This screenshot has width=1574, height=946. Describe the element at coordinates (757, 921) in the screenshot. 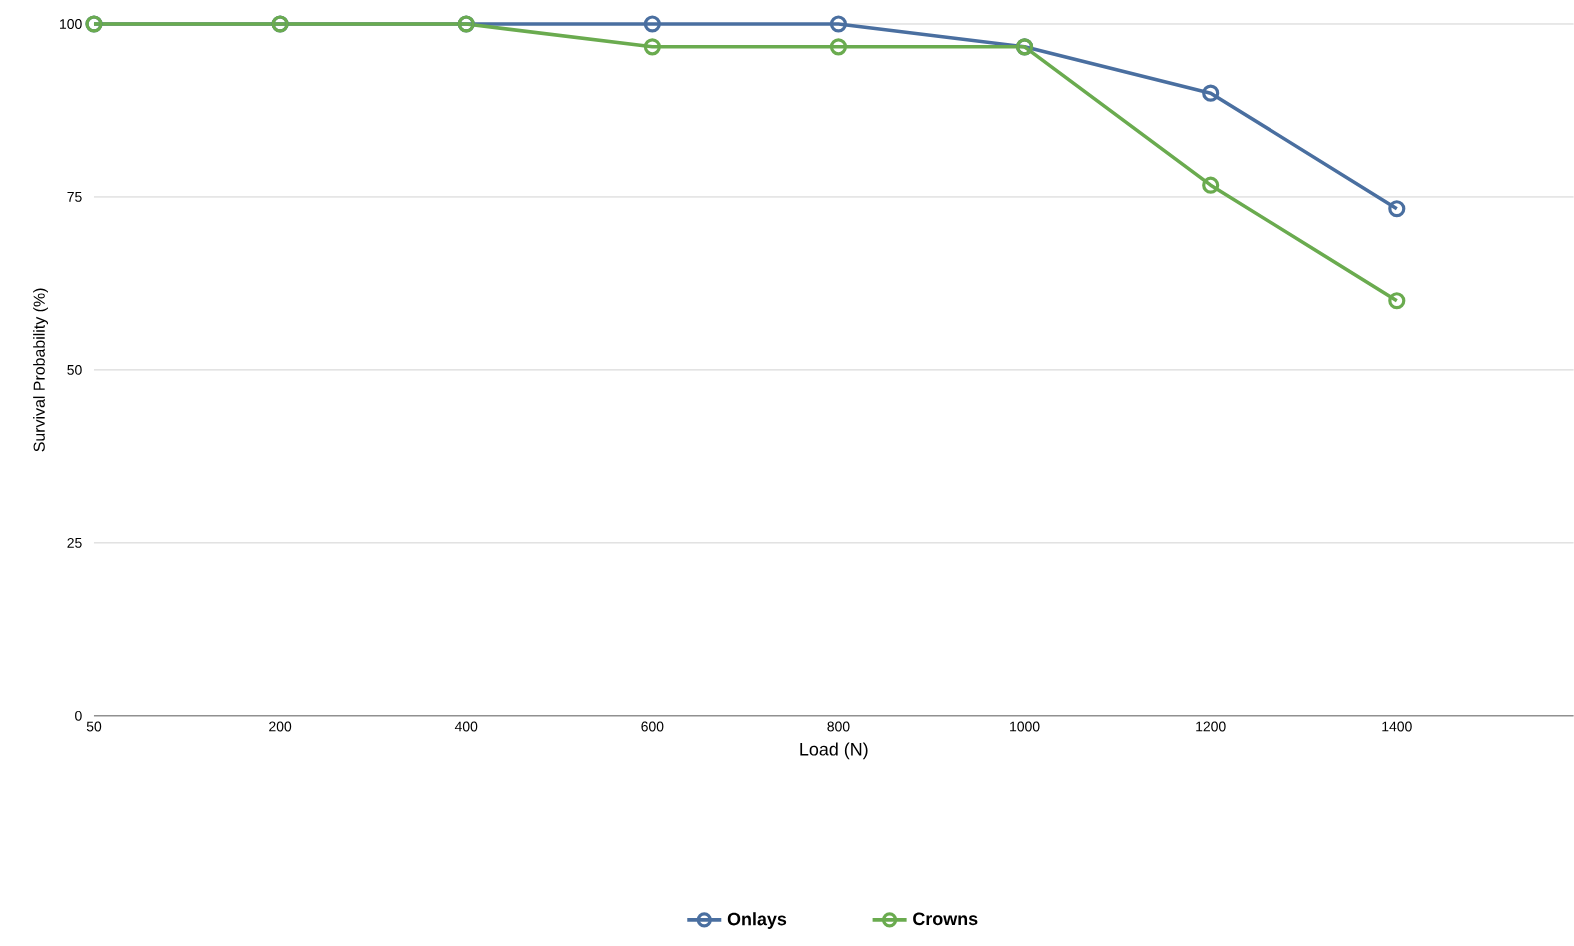

I see `legend-label: Onlays` at that location.